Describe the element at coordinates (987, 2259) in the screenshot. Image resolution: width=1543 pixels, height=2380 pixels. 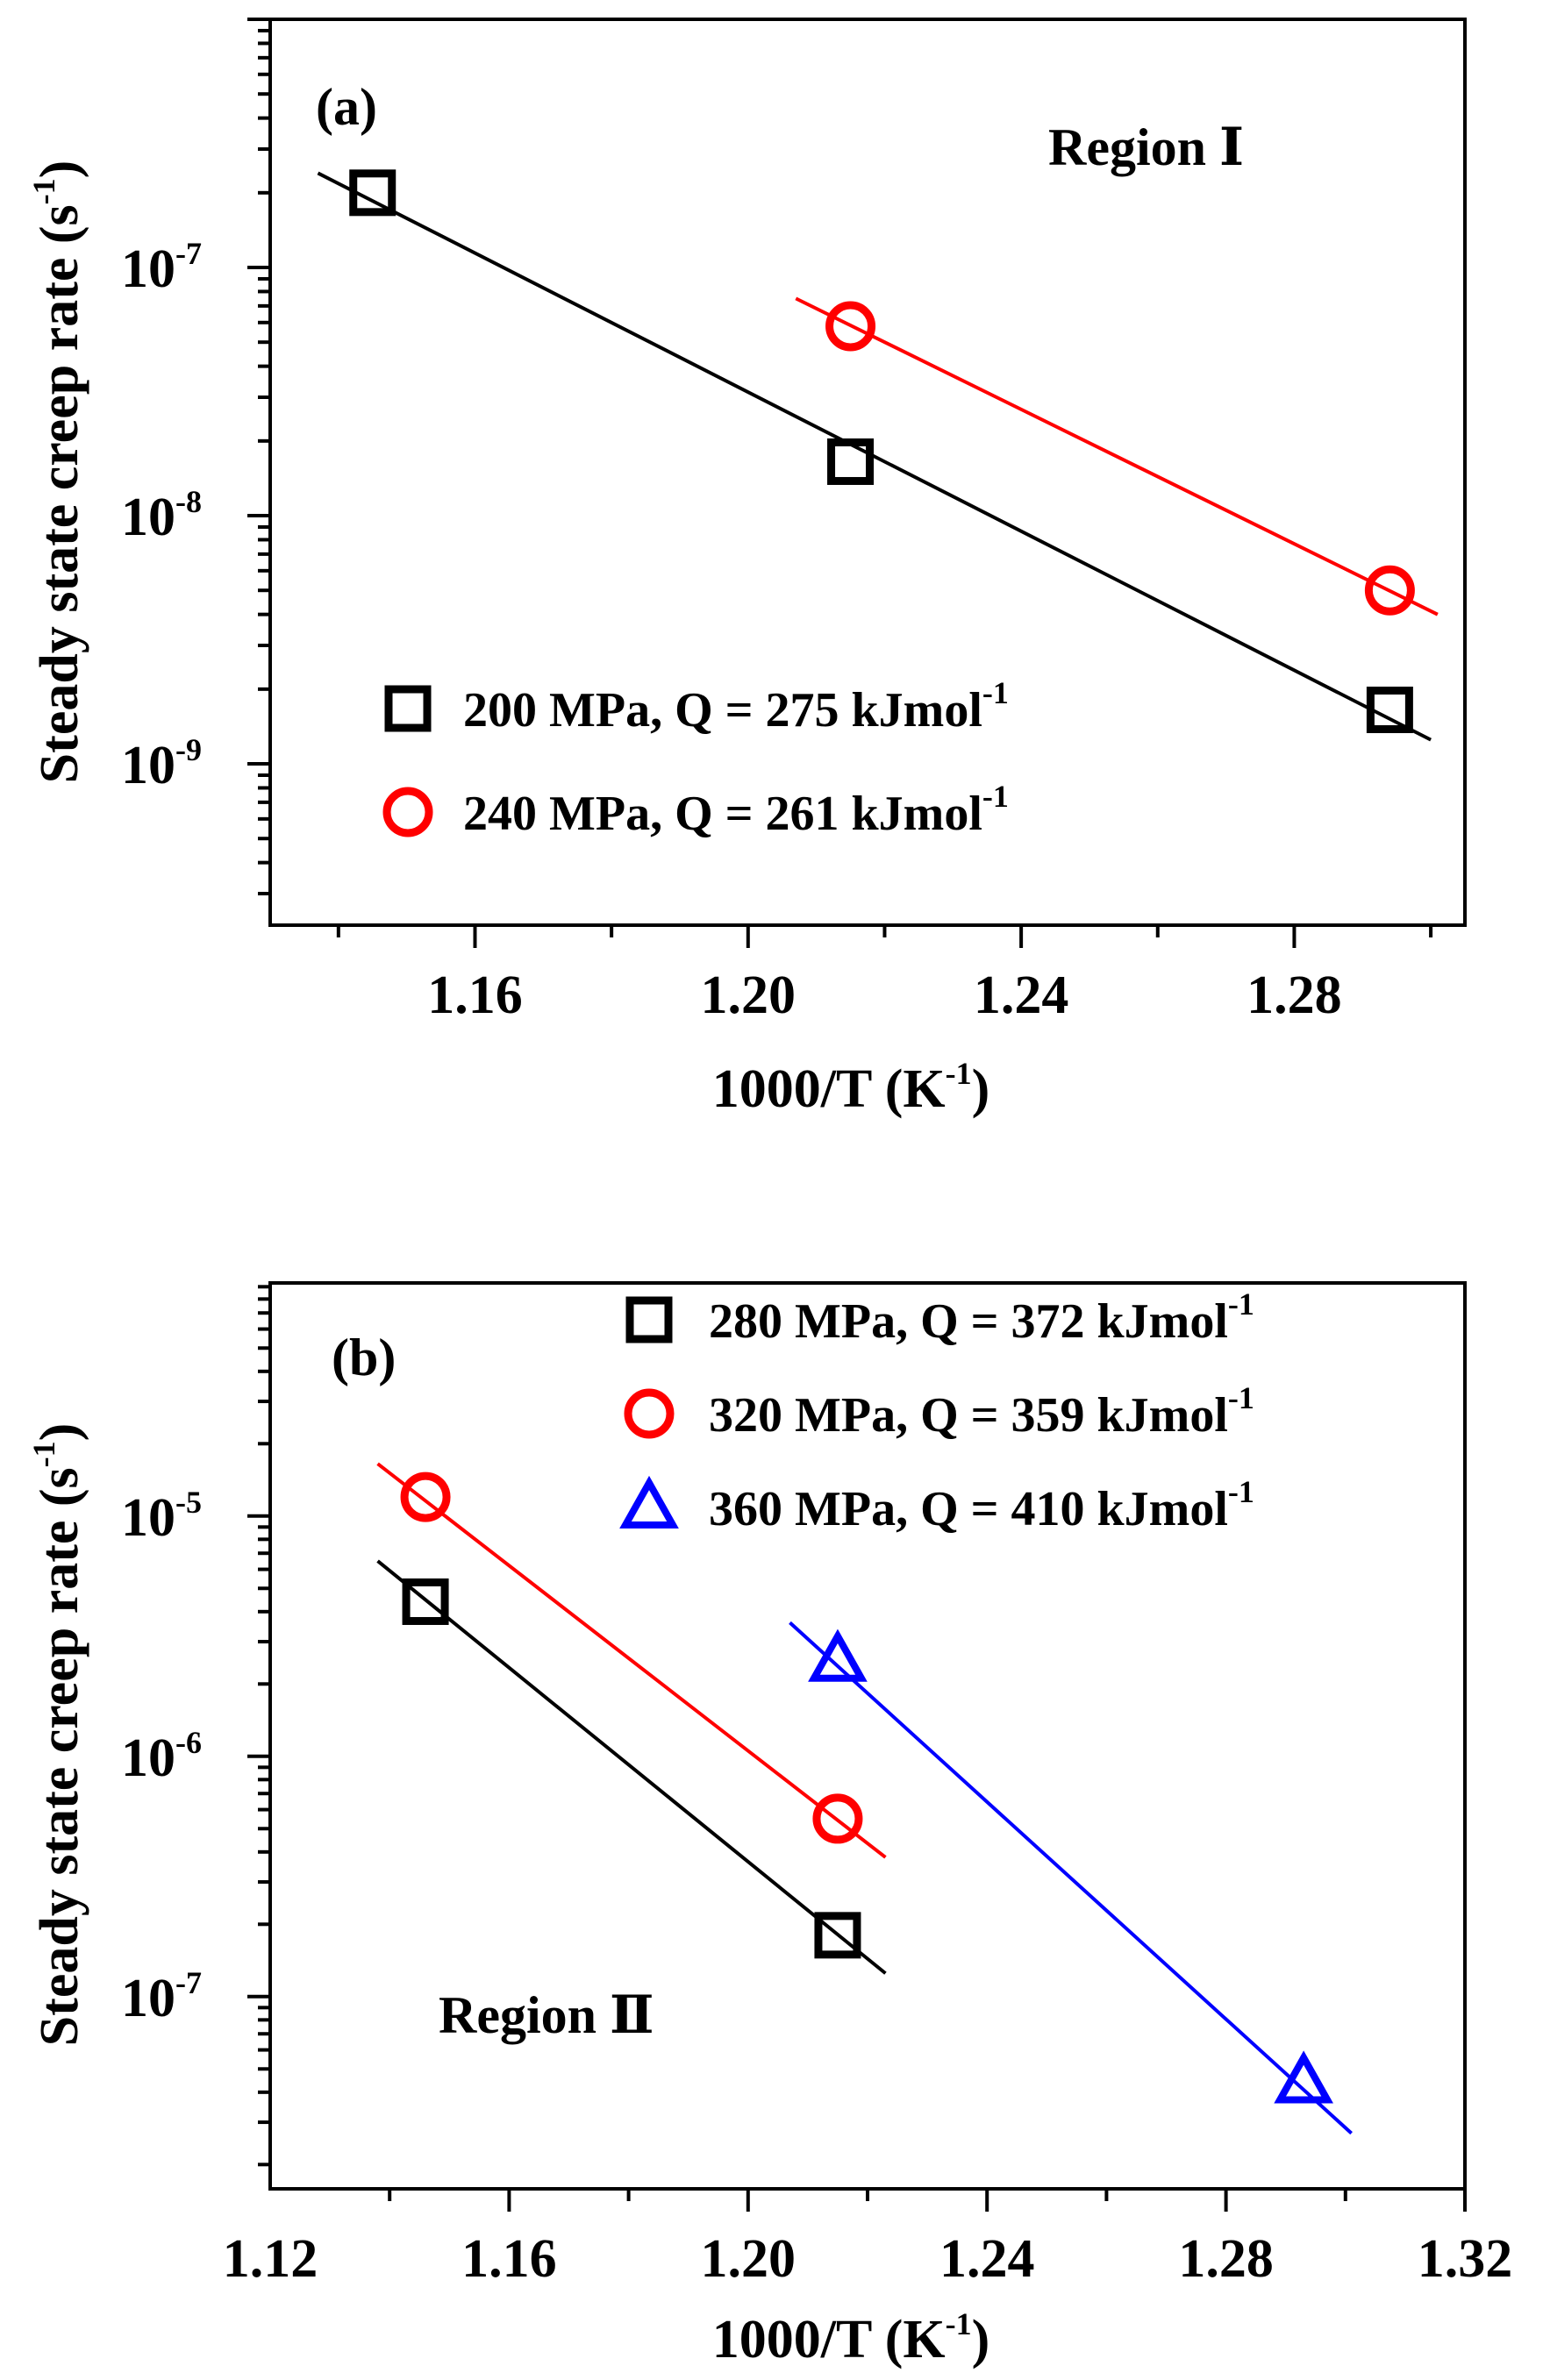
I see `panel-b-x-tick-label: 1.24` at that location.